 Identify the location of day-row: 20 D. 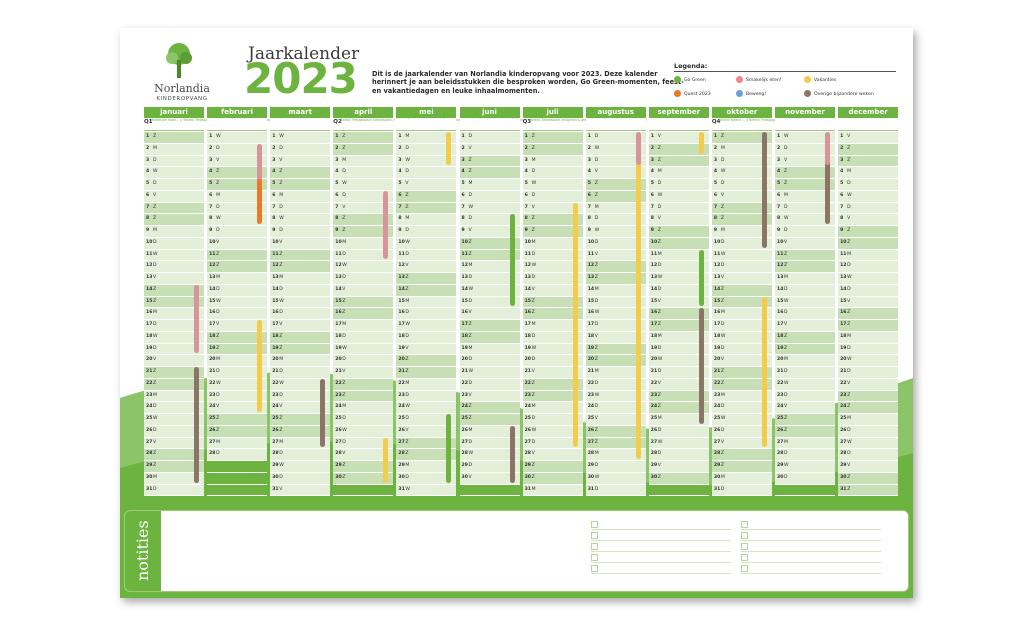
(363, 361).